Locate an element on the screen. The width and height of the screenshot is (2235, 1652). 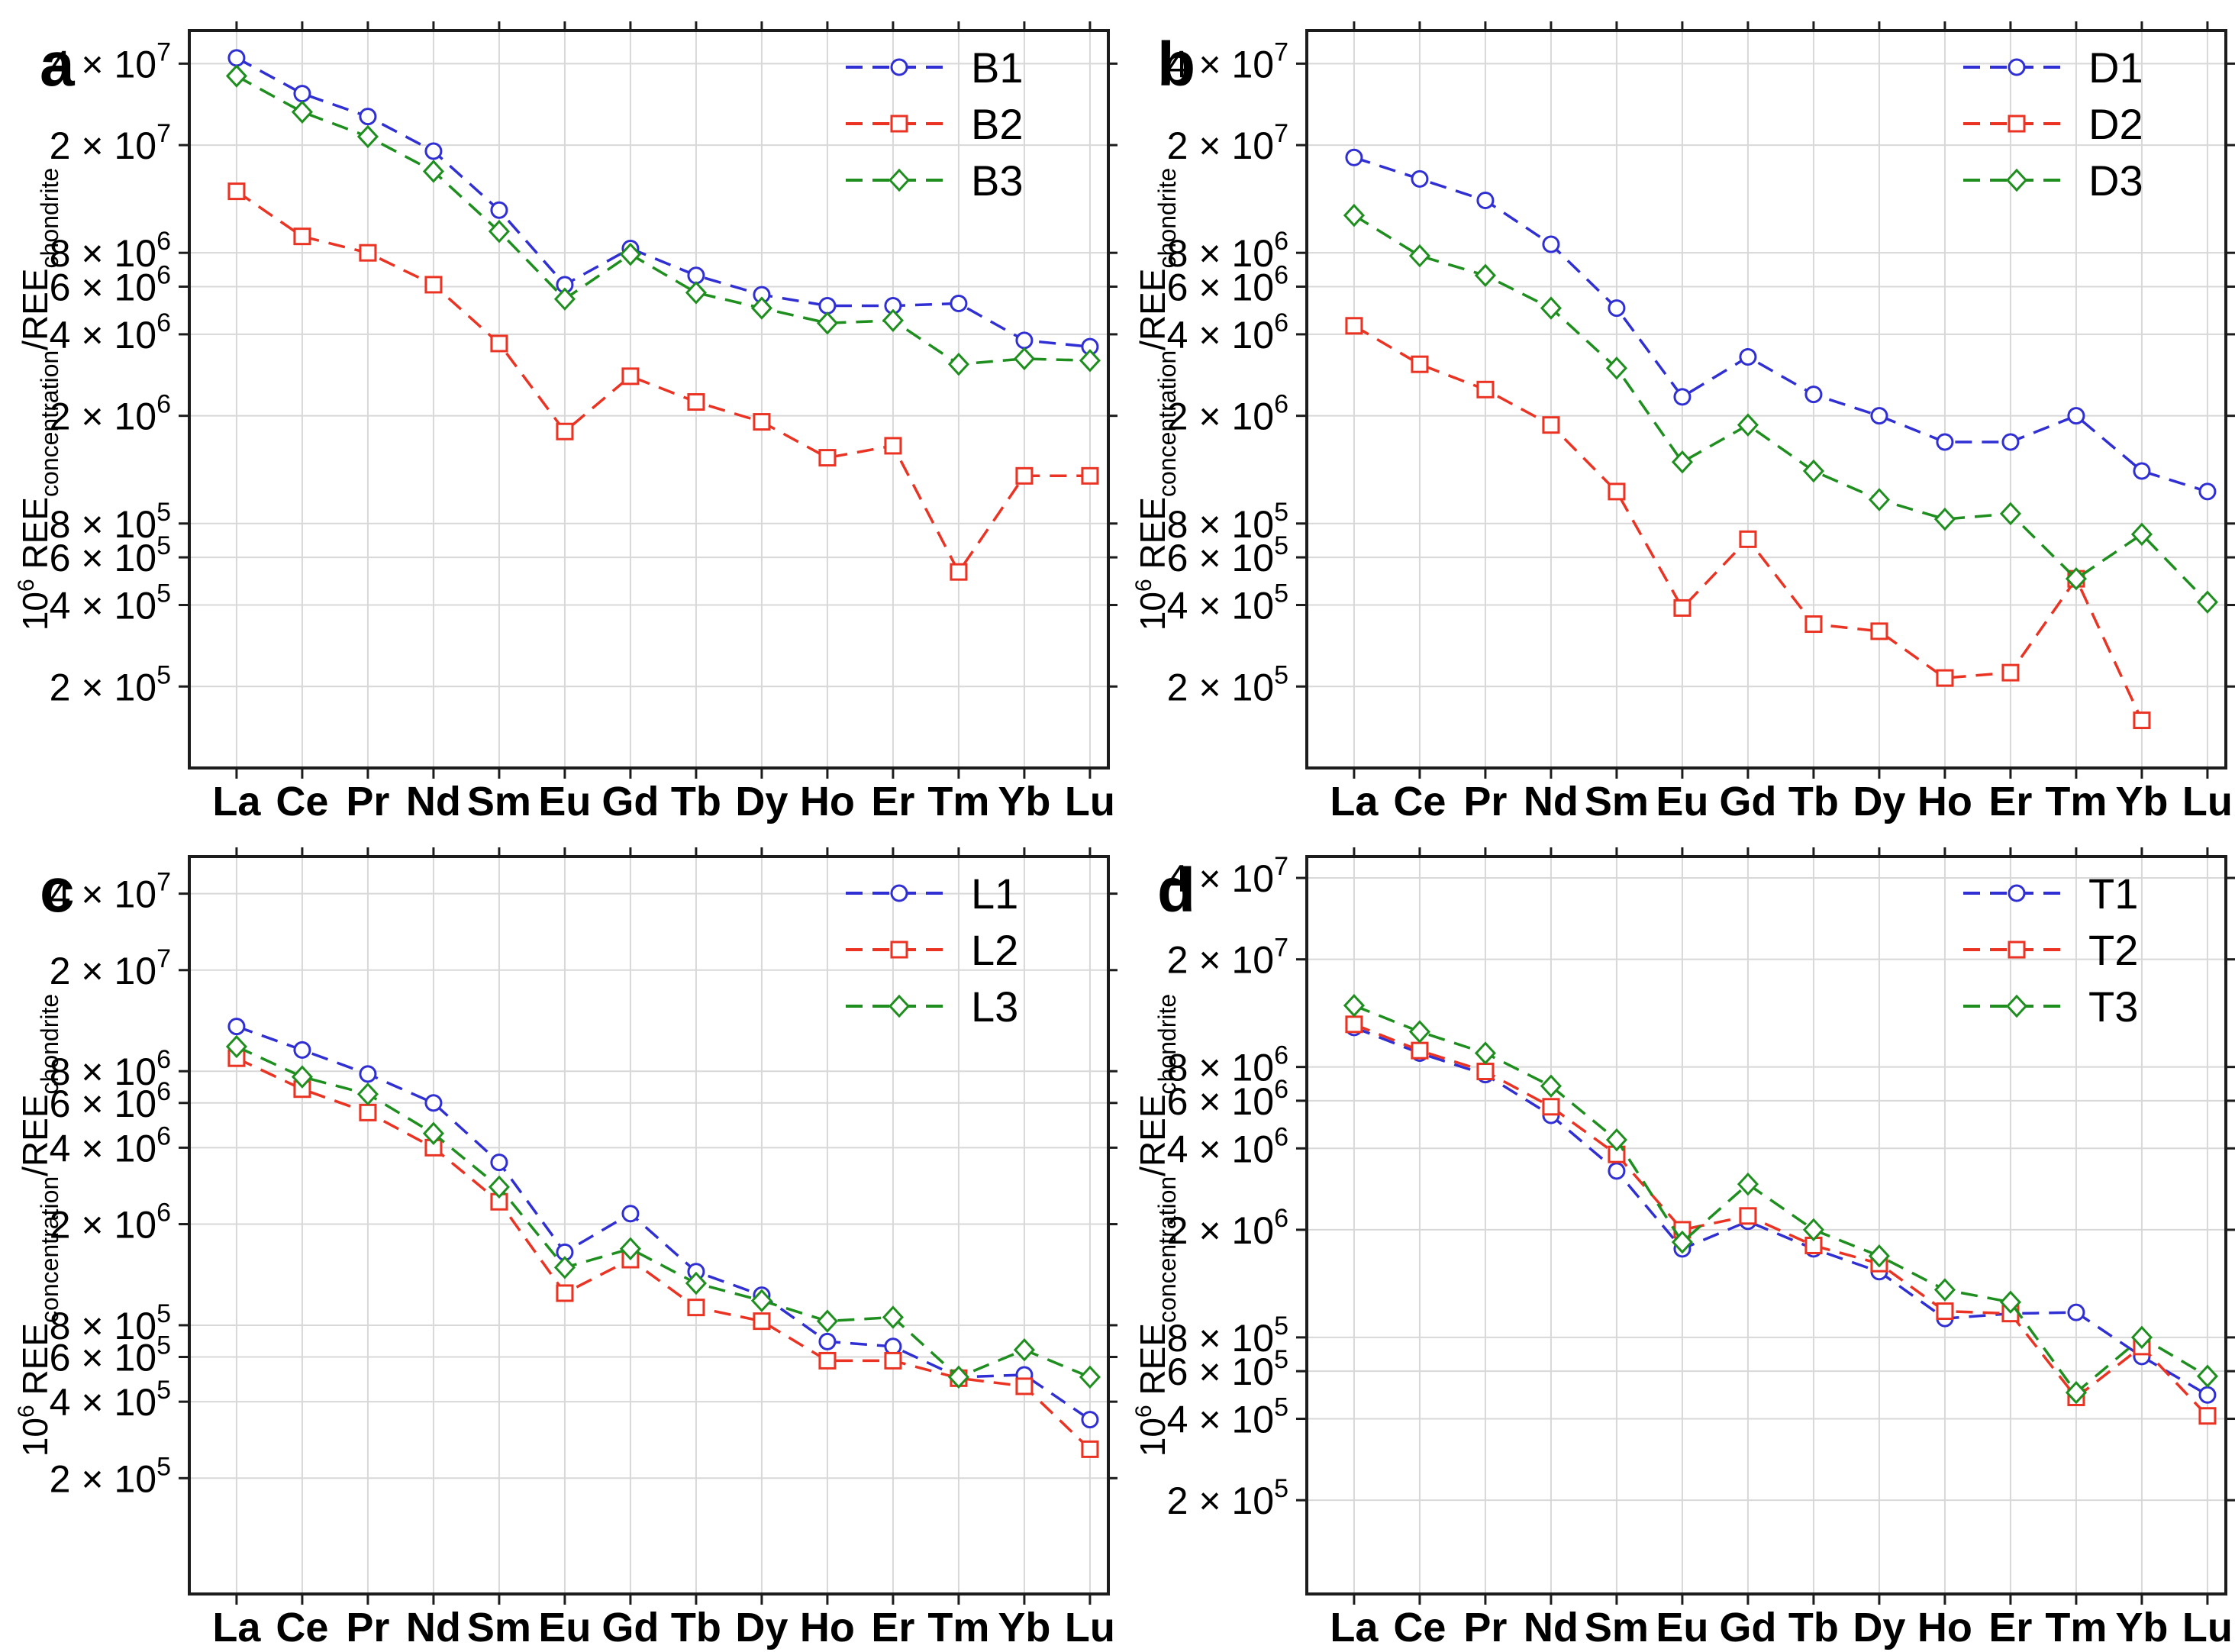
legend: T1 T2 T3 is located at coordinates (2050, 950).